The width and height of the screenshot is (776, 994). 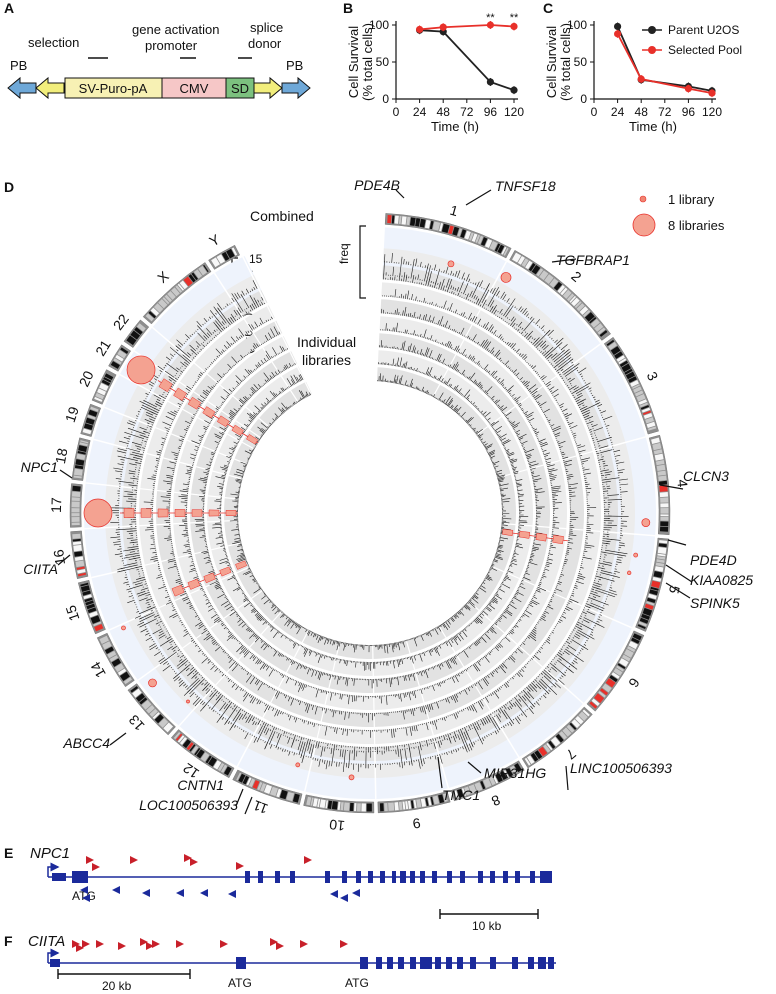 What do you see at coordinates (194, 88) in the screenshot?
I see `cmv-label: CMV` at bounding box center [194, 88].